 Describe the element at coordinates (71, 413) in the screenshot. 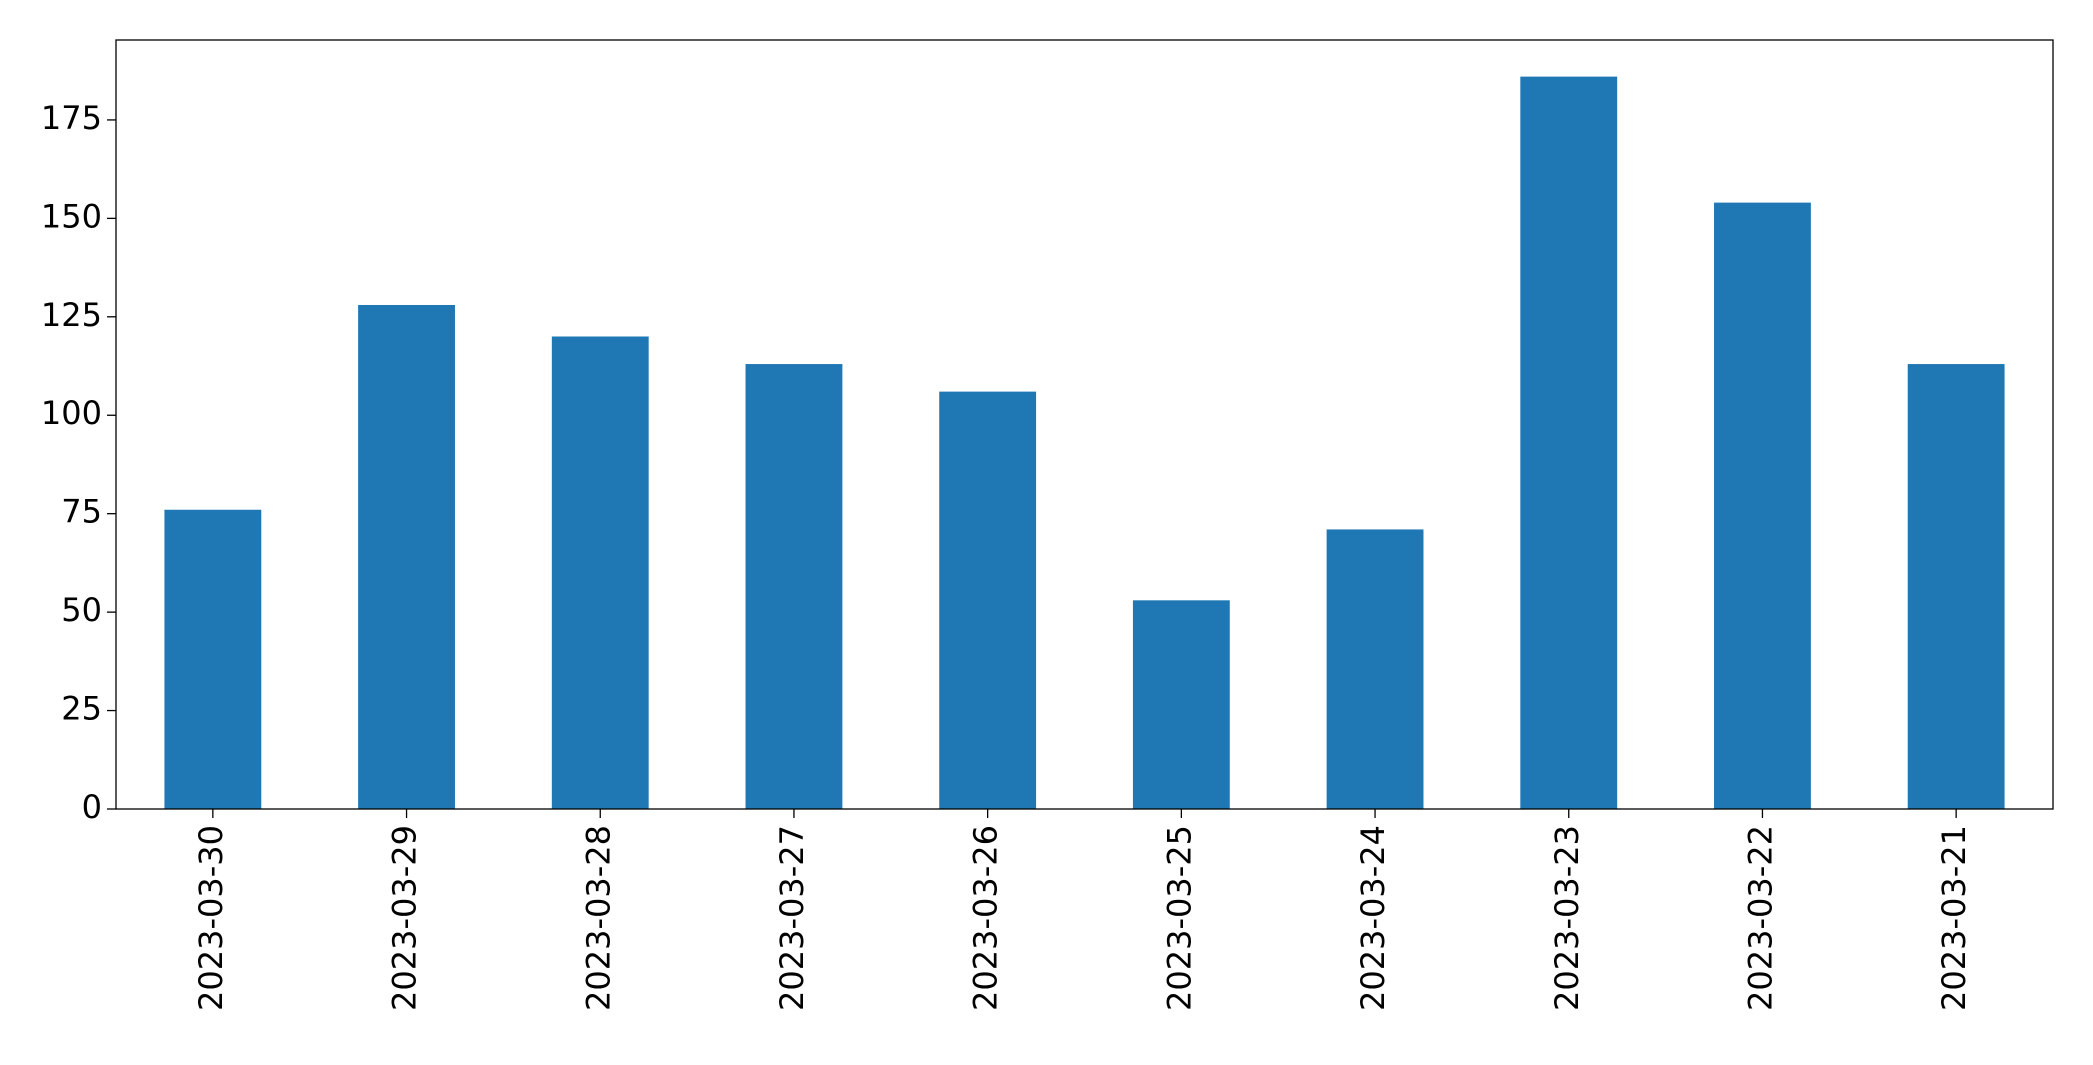

I see `y-tick-label: 100` at that location.